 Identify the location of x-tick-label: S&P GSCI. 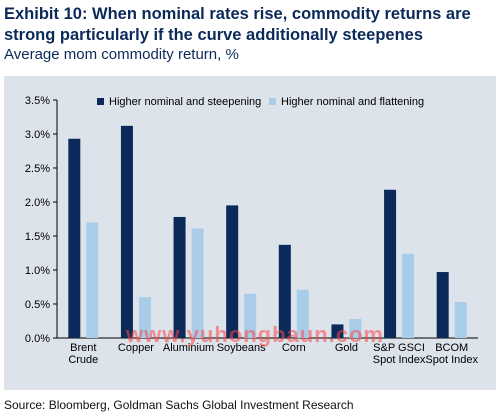
(399, 348).